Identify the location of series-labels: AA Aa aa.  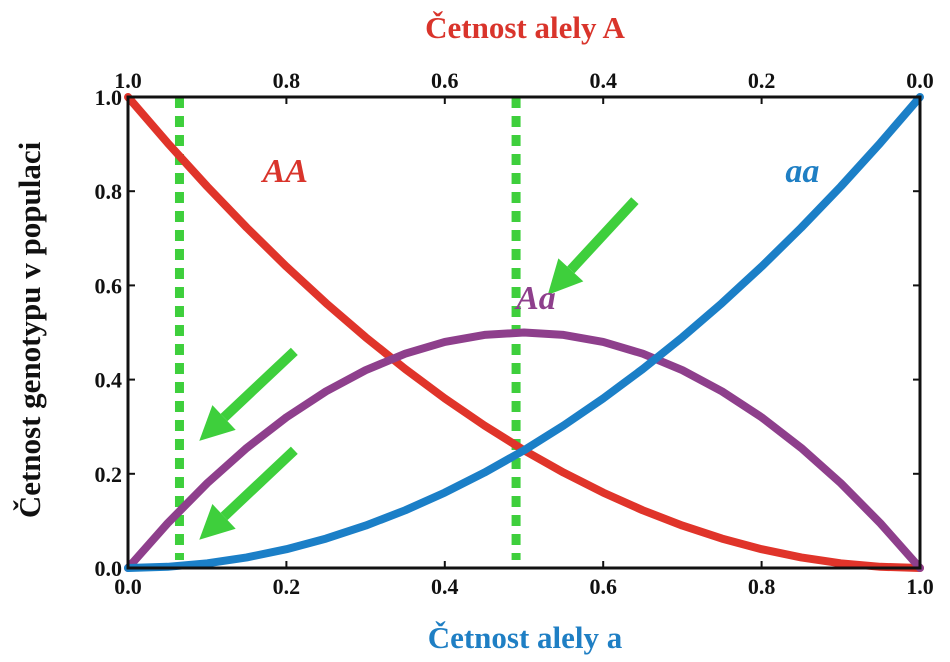
(540, 235).